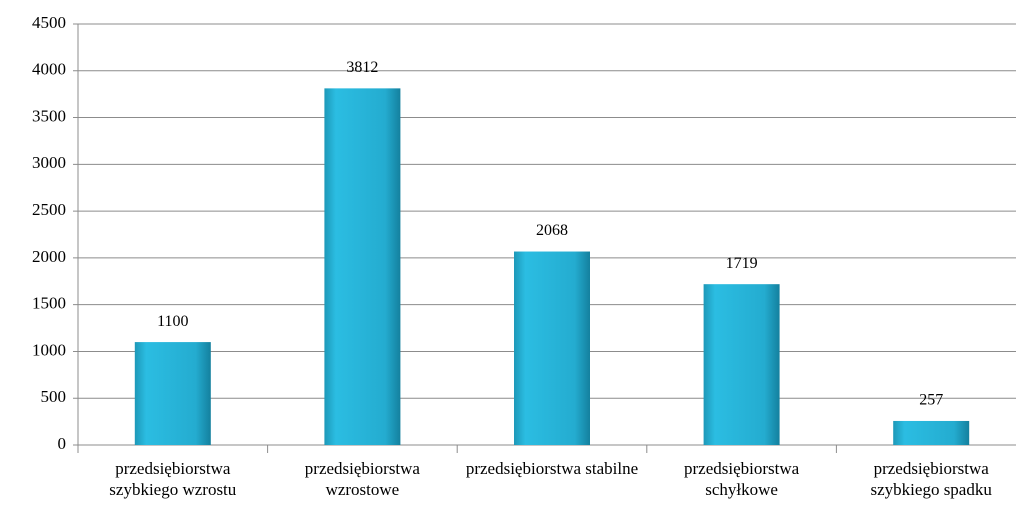 The image size is (1016, 511). Describe the element at coordinates (49, 256) in the screenshot. I see `y-tick-label: 2000` at that location.